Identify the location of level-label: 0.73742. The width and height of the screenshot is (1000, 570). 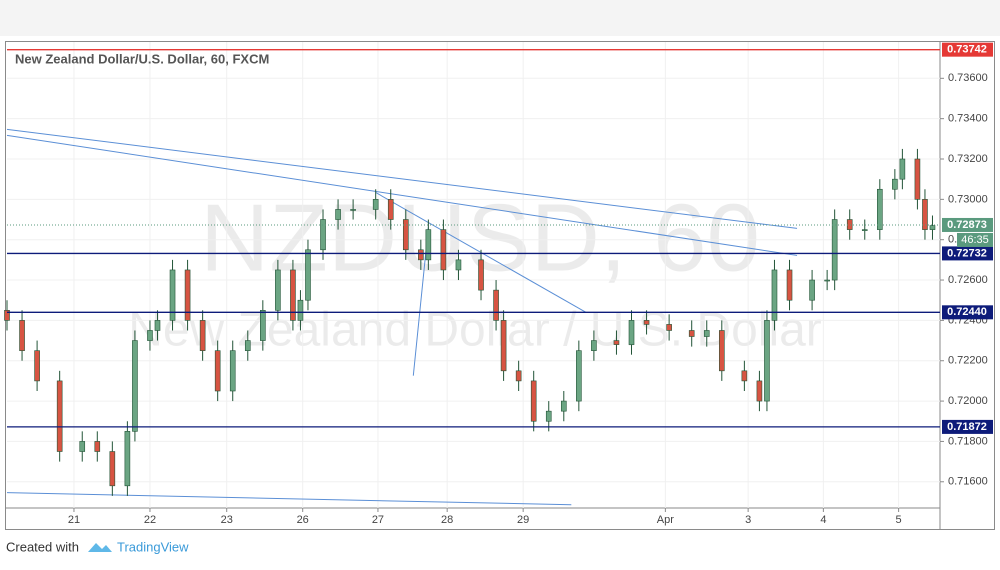
(967, 50).